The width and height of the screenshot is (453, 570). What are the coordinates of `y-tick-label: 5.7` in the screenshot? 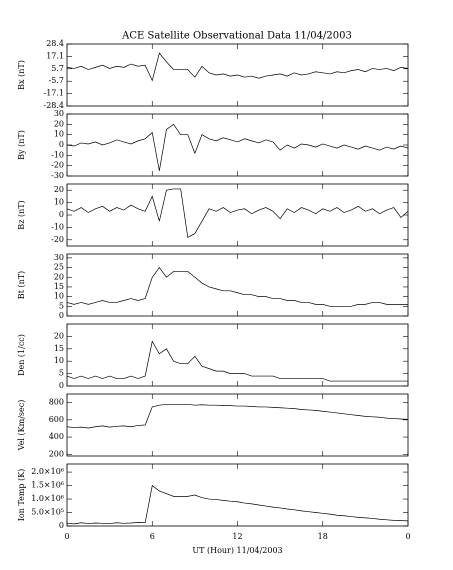 It's located at (57, 68).